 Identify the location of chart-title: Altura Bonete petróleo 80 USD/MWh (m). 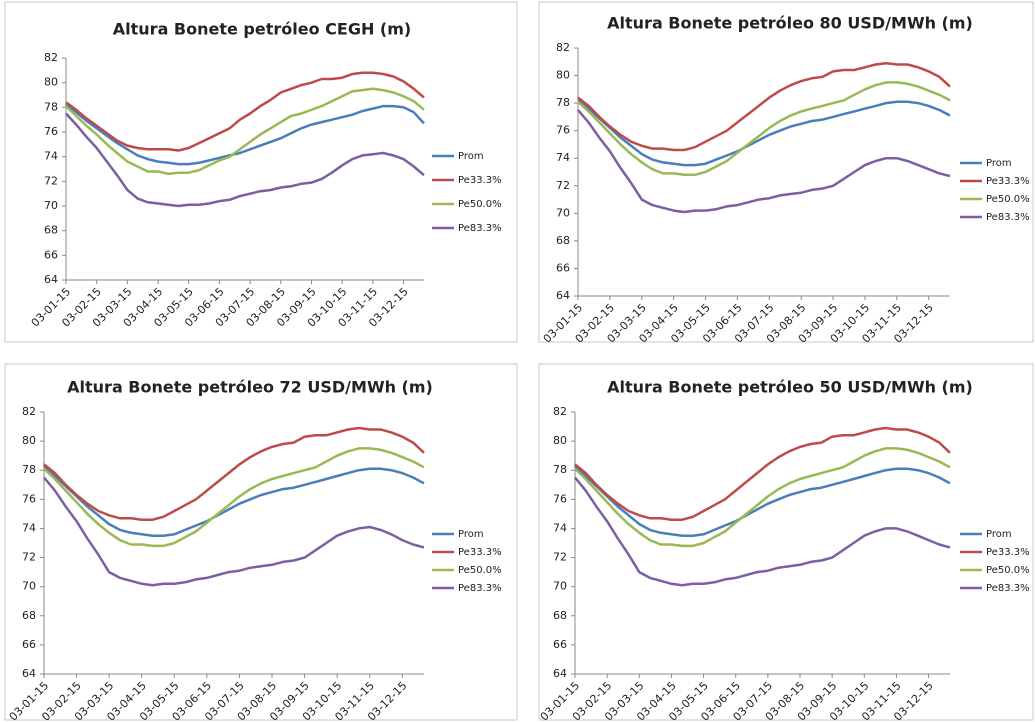
(790, 23).